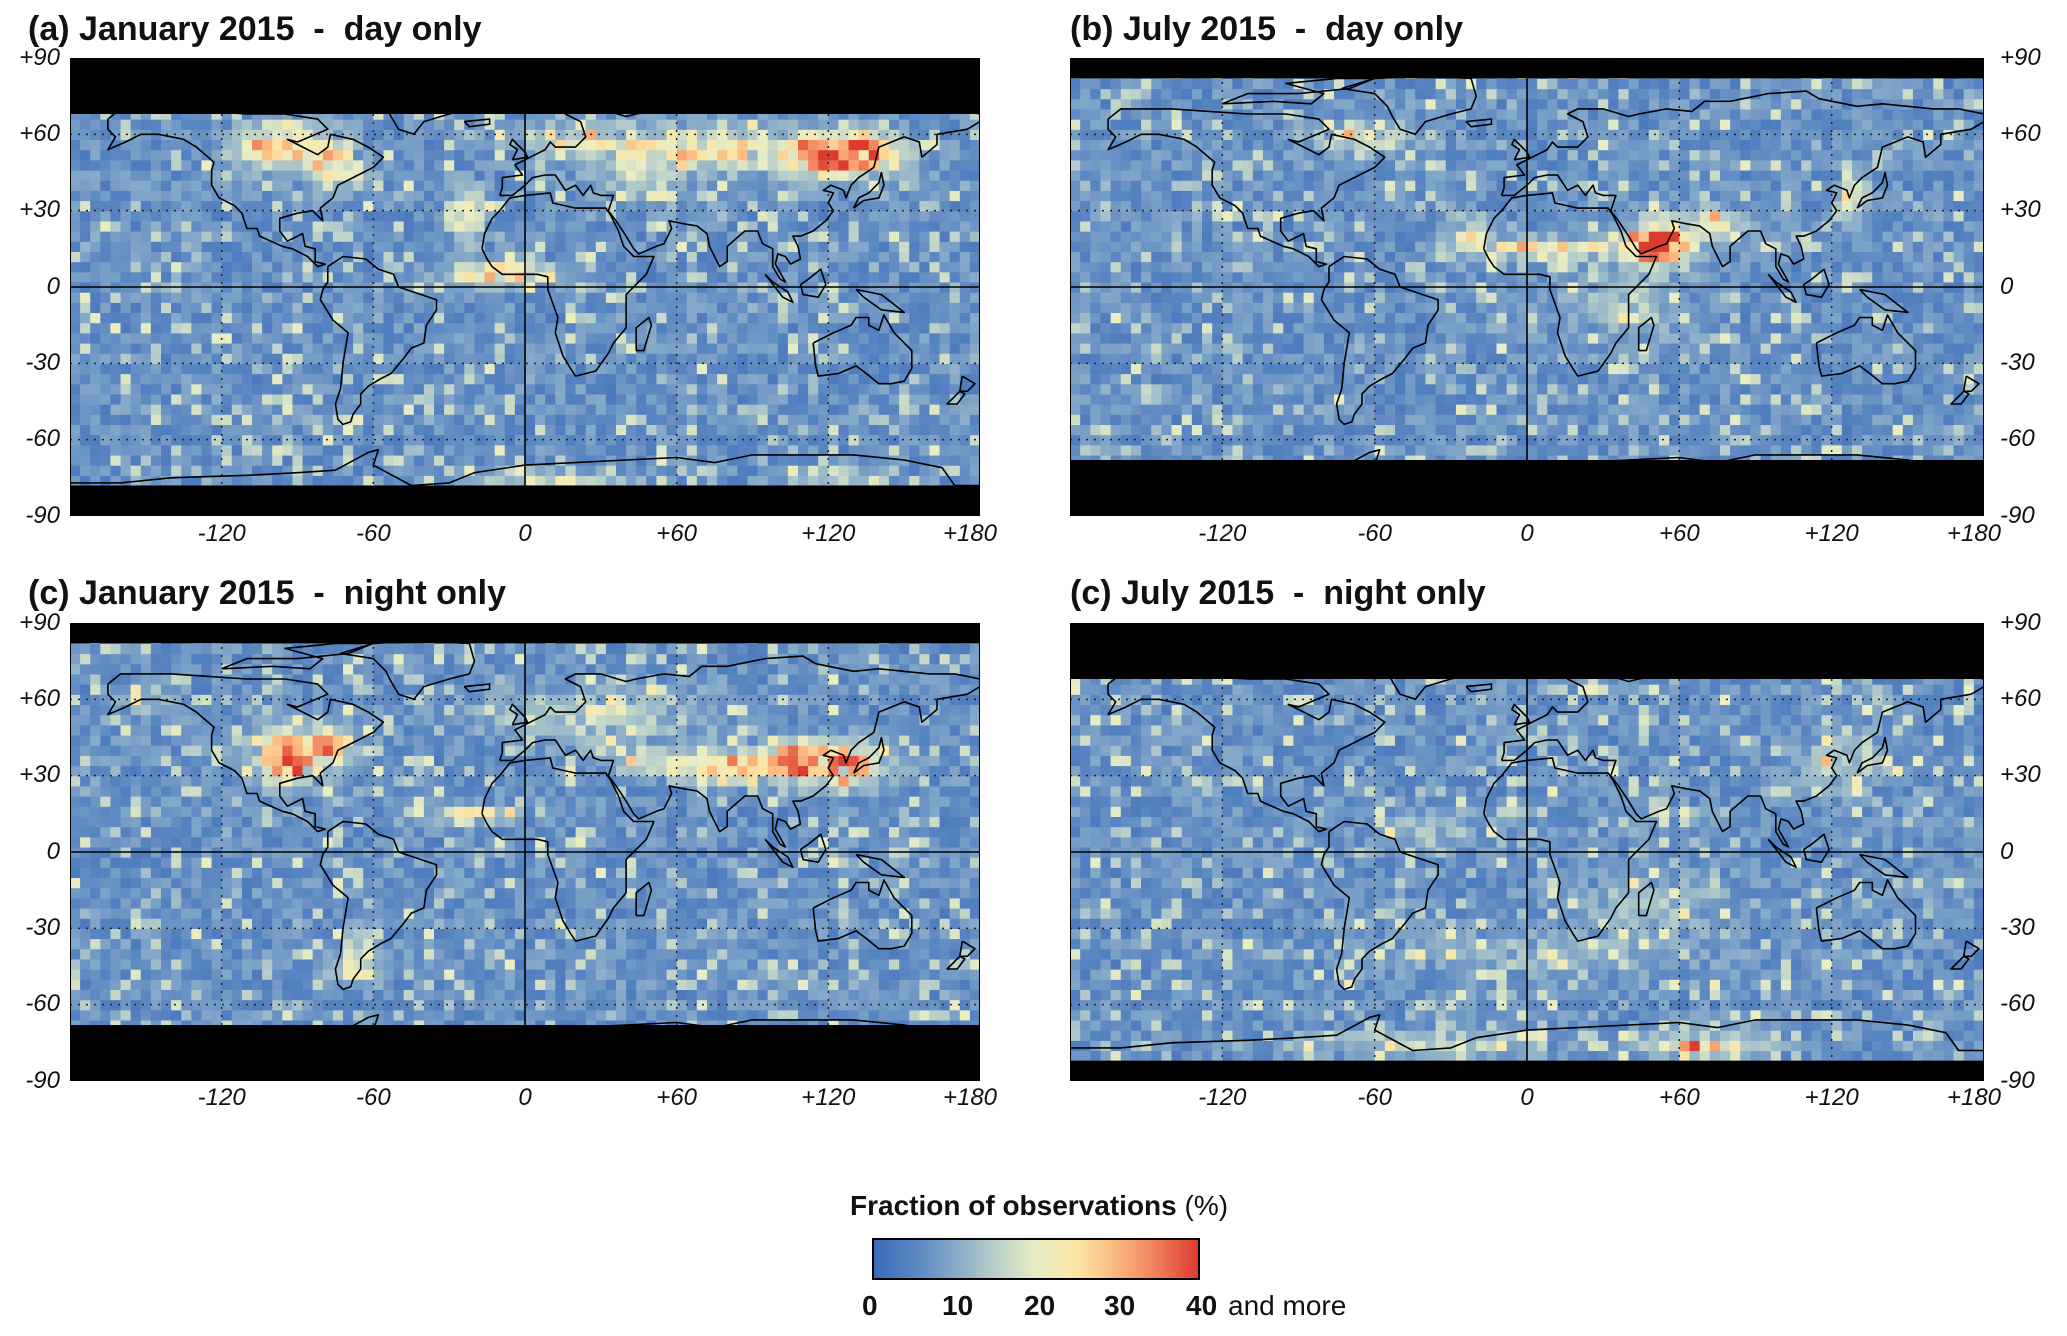 Image resolution: width=2067 pixels, height=1336 pixels. Describe the element at coordinates (958, 1305) in the screenshot. I see `colorbar-tick: 10` at that location.